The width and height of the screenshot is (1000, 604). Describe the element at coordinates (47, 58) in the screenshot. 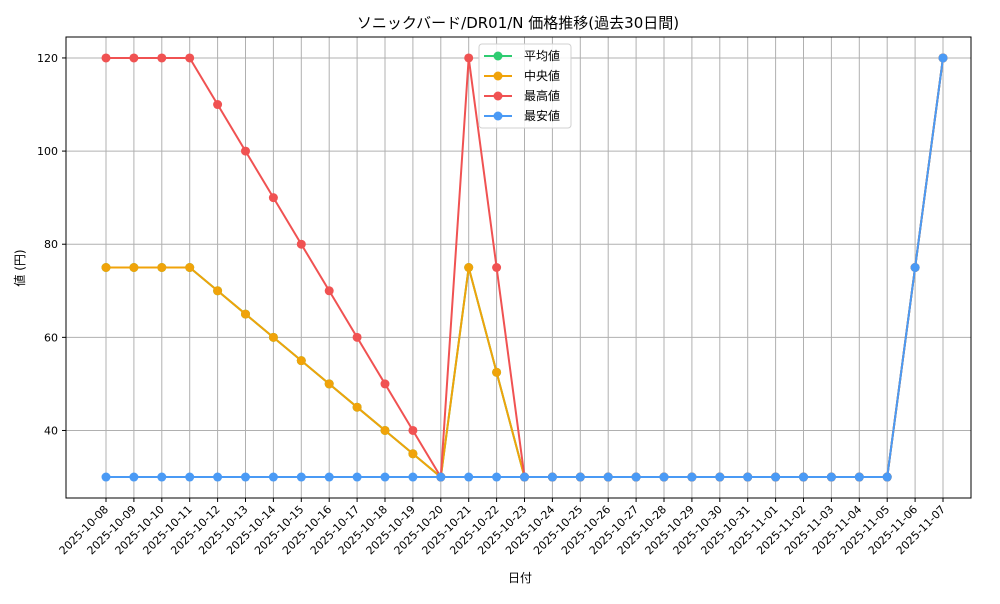

I see `y-tick-label: 120` at that location.